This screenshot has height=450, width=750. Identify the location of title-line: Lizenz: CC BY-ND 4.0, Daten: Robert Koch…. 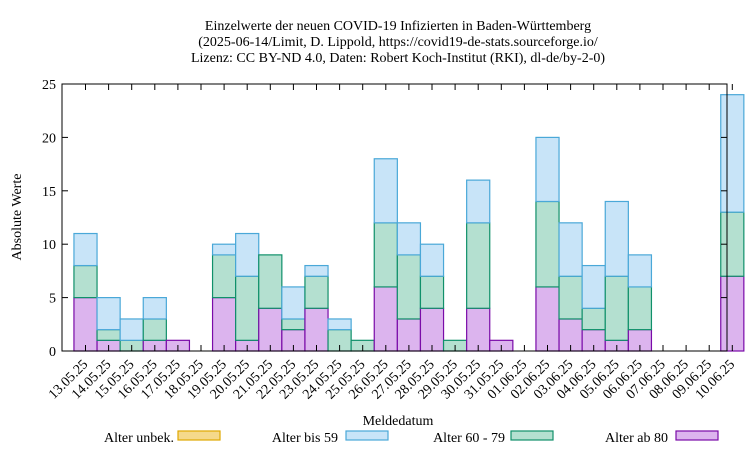
(398, 58).